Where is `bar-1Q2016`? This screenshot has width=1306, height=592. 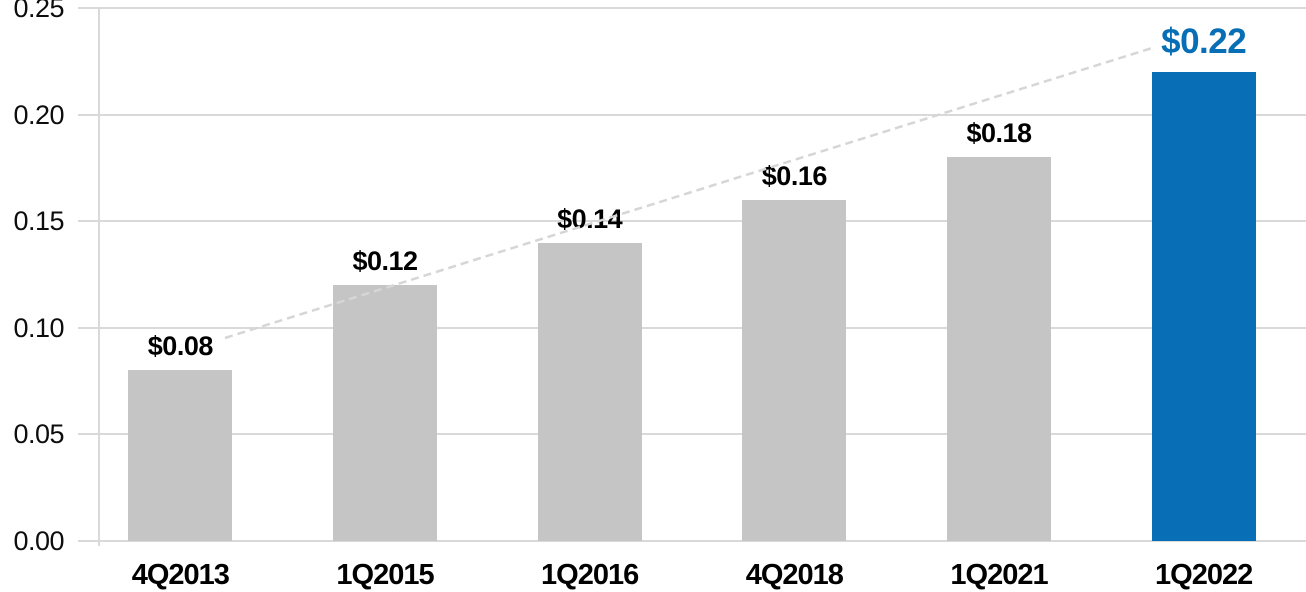 bar-1Q2016 is located at coordinates (589, 391).